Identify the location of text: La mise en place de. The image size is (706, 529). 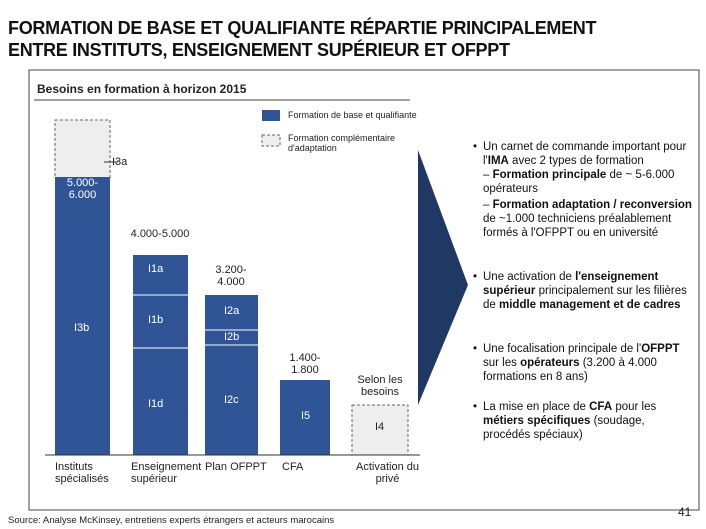
(536, 407).